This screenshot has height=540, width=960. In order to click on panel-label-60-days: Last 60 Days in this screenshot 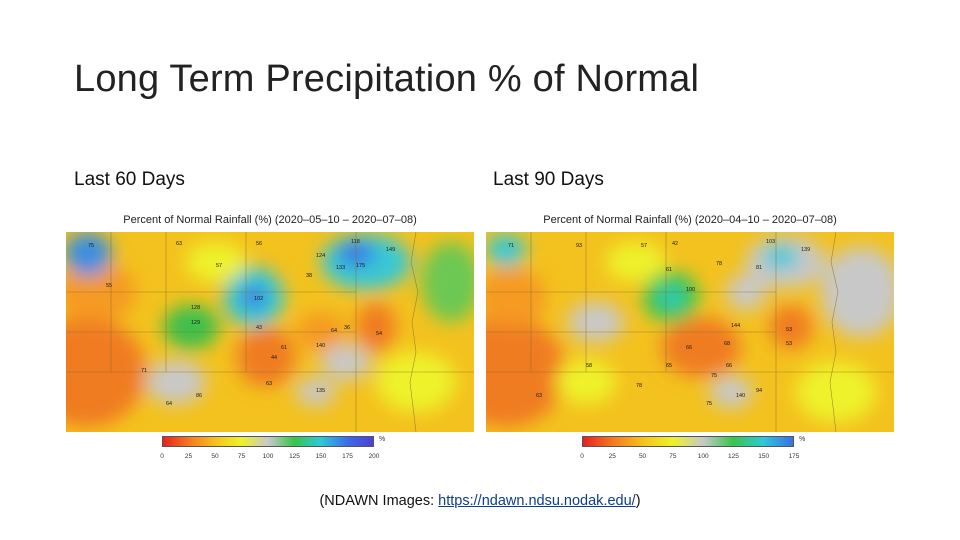, I will do `click(129, 179)`.